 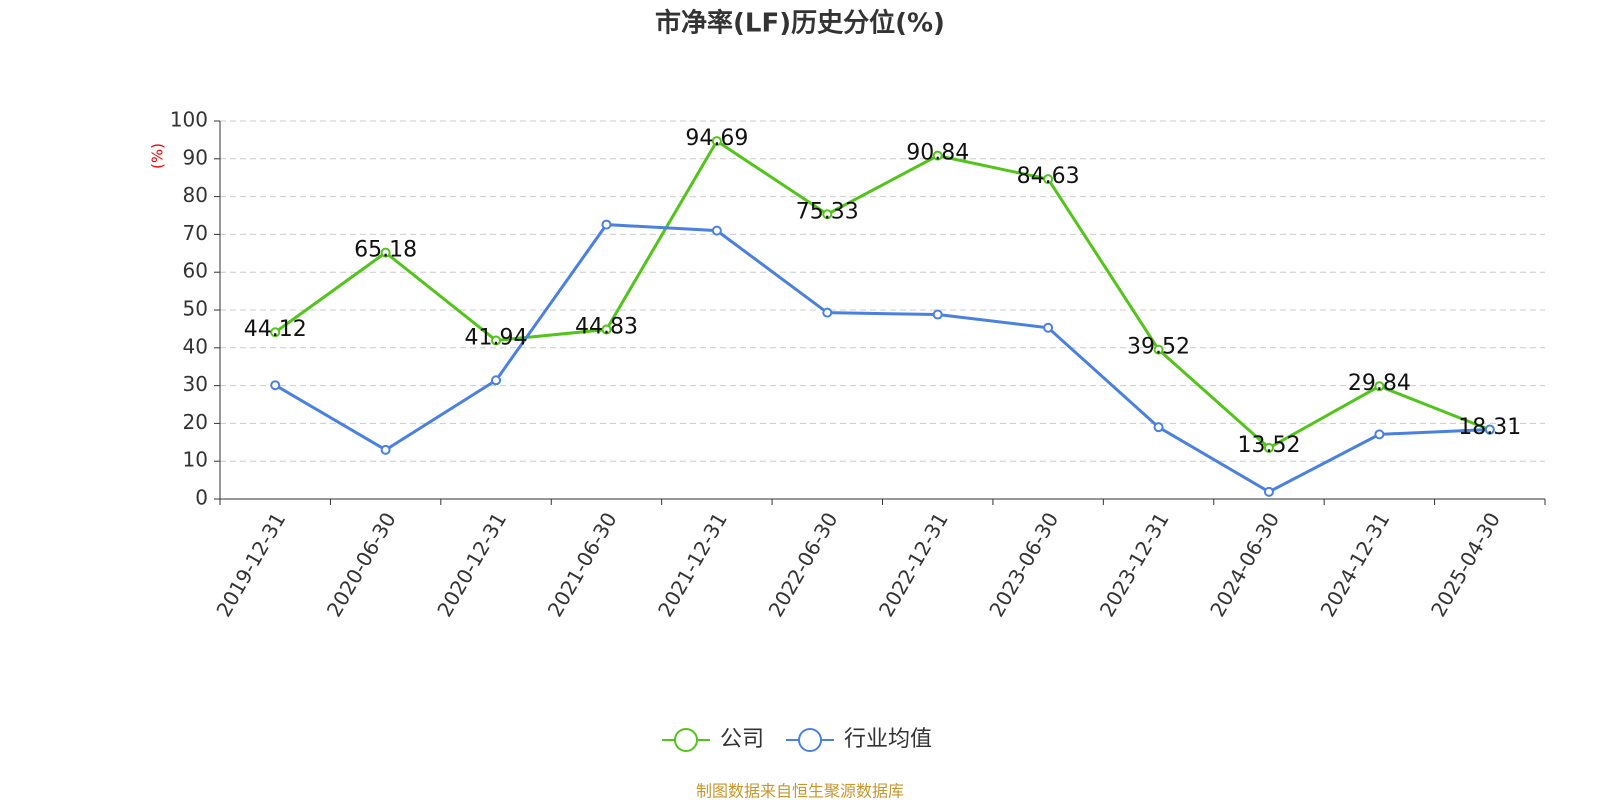 I want to click on legend-label: 行业均值, so click(x=888, y=739).